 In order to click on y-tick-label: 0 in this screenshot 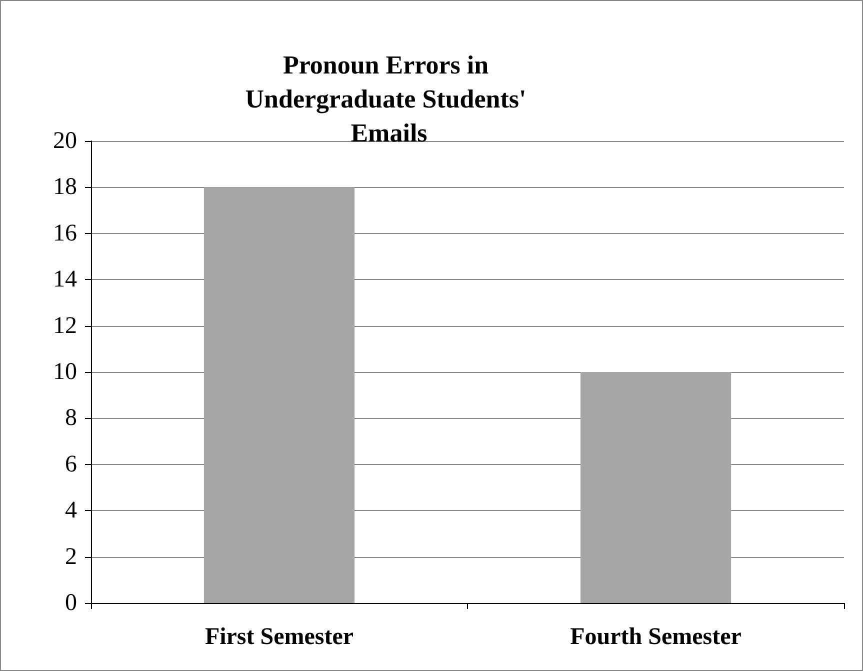, I will do `click(71, 603)`.